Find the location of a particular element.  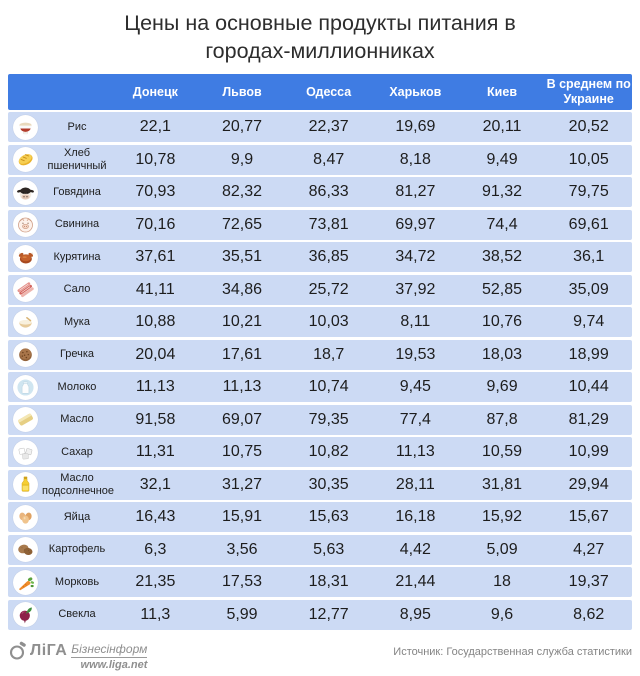

table-row: Морковь 21,35 17,53 18,31 21,44 18 19,37 is located at coordinates (320, 582).